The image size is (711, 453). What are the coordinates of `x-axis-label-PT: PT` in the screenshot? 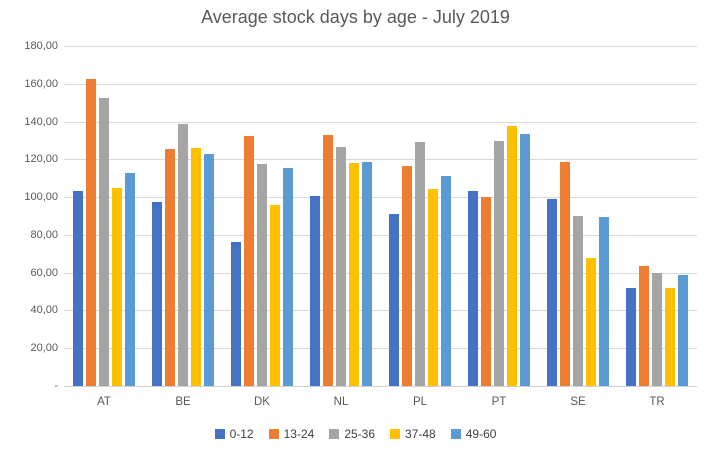 It's located at (499, 402).